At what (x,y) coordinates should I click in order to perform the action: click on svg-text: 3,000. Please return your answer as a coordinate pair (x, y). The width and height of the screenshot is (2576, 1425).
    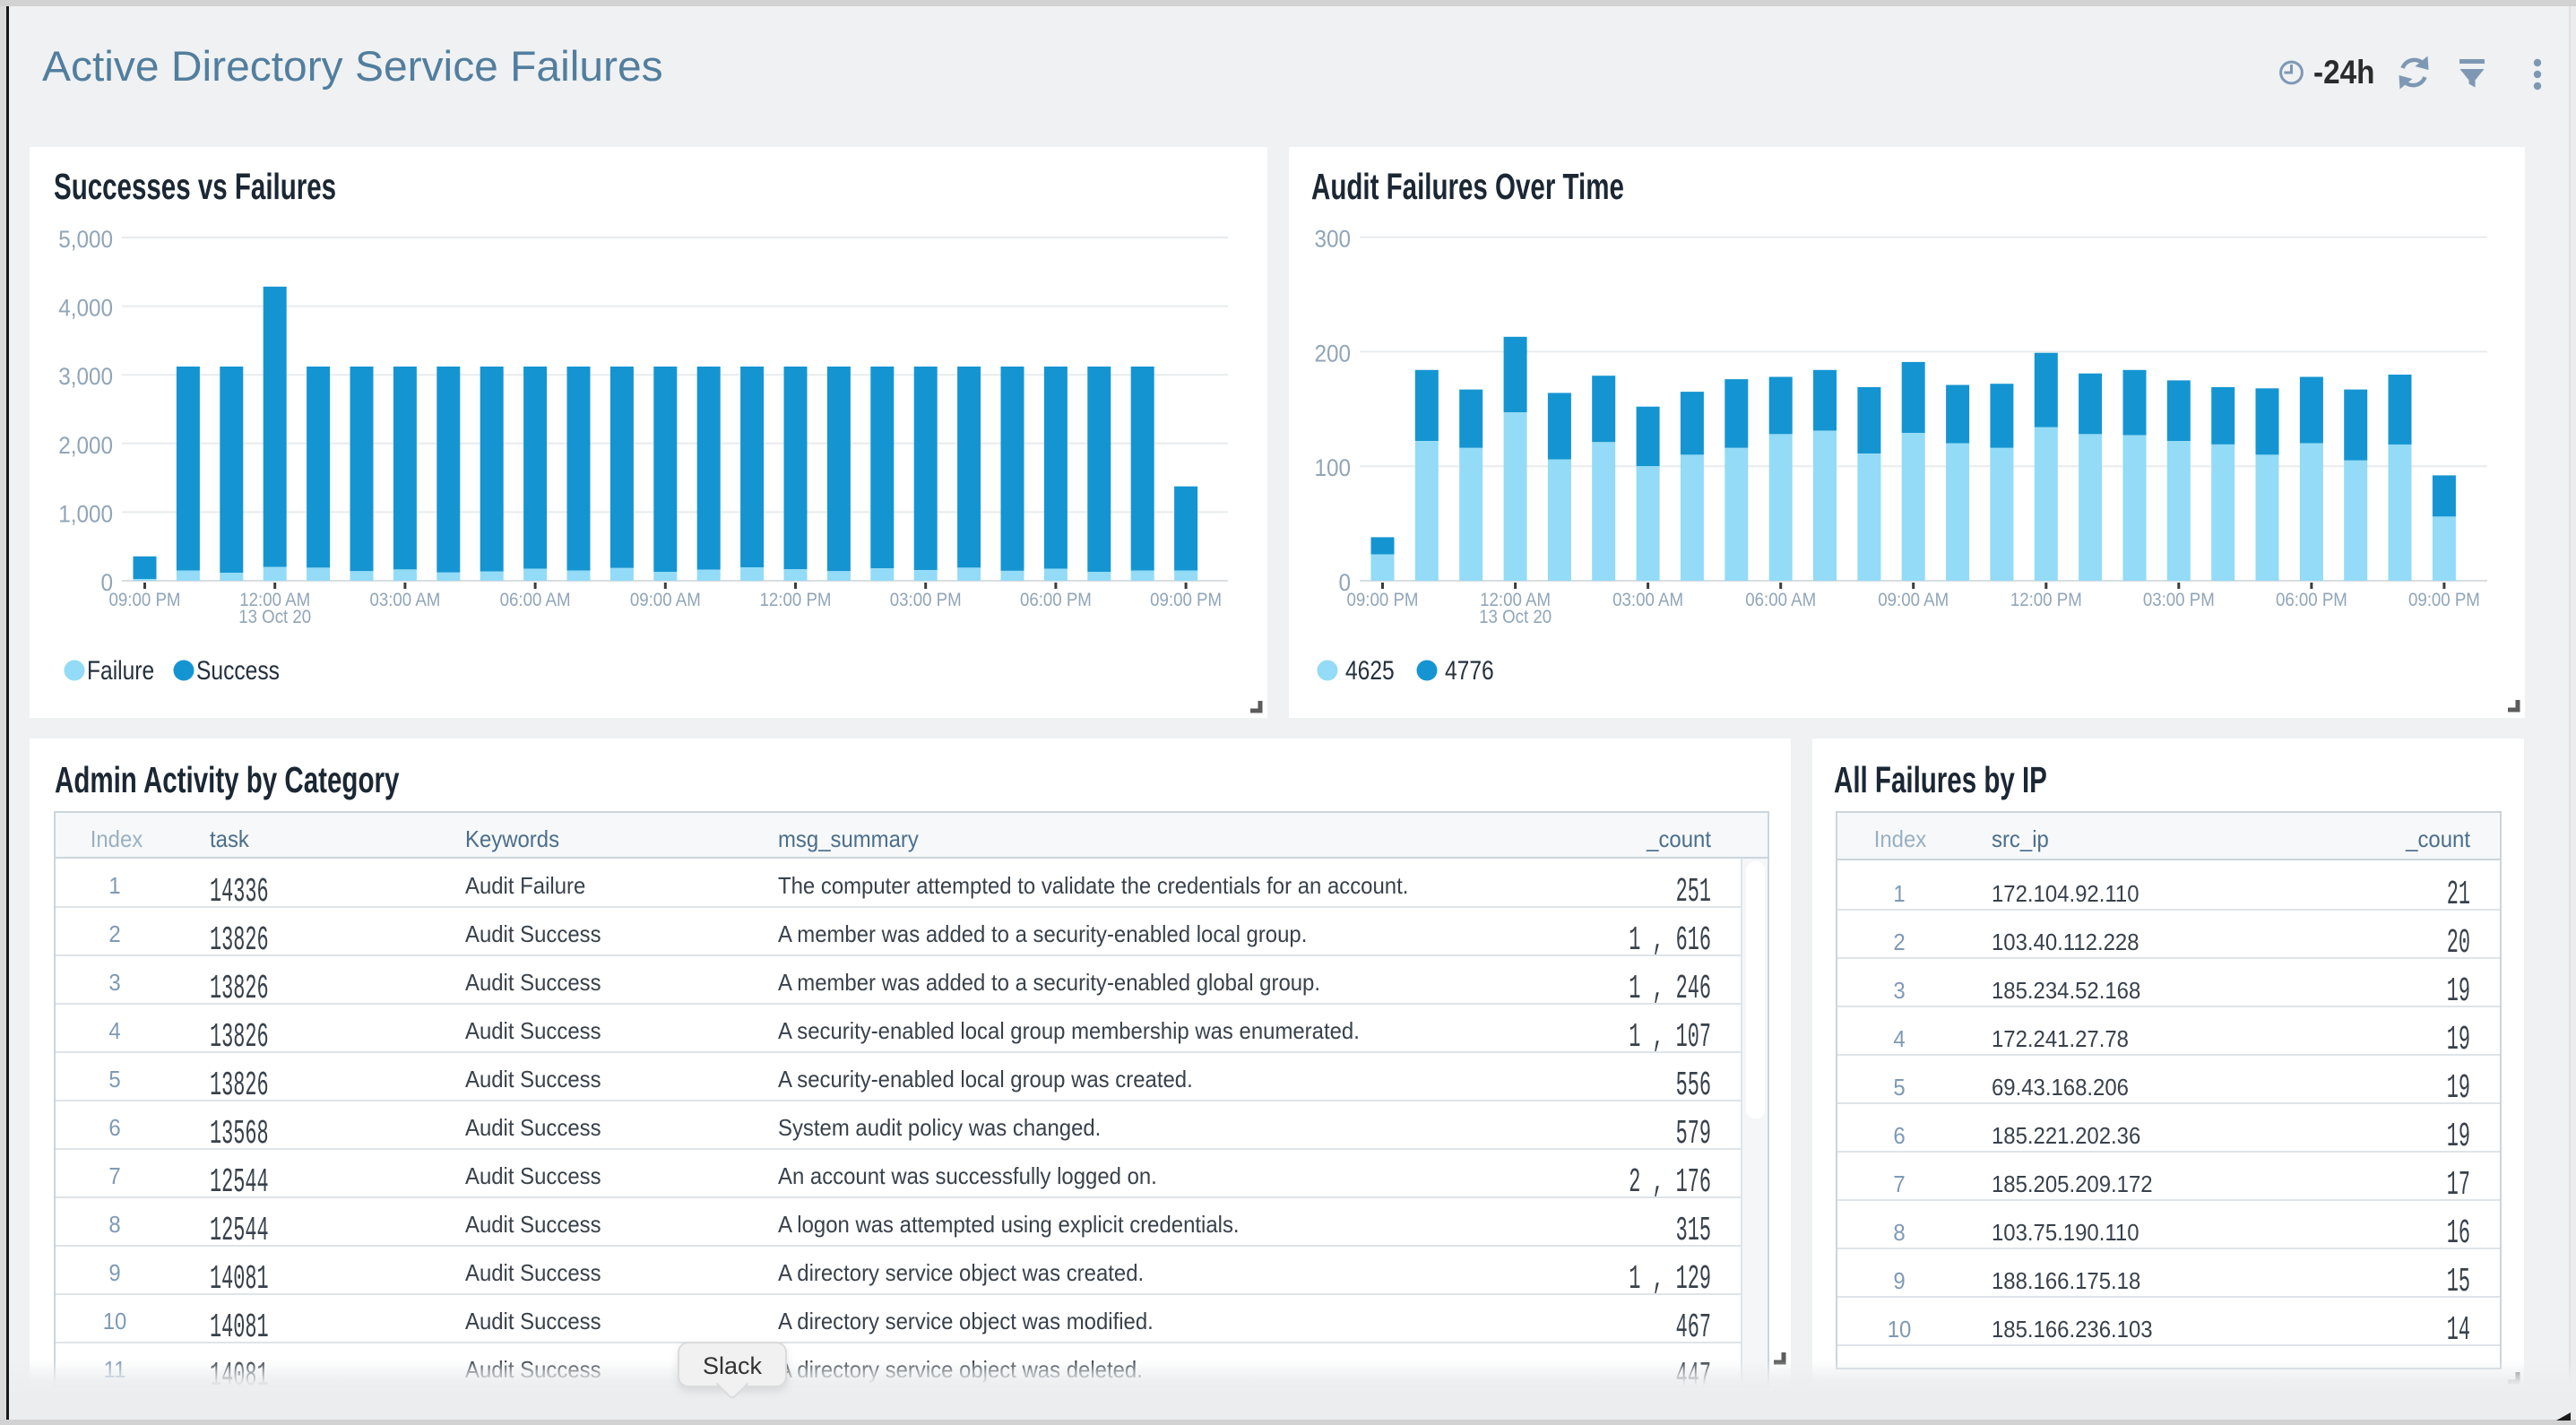
    Looking at the image, I should click on (85, 377).